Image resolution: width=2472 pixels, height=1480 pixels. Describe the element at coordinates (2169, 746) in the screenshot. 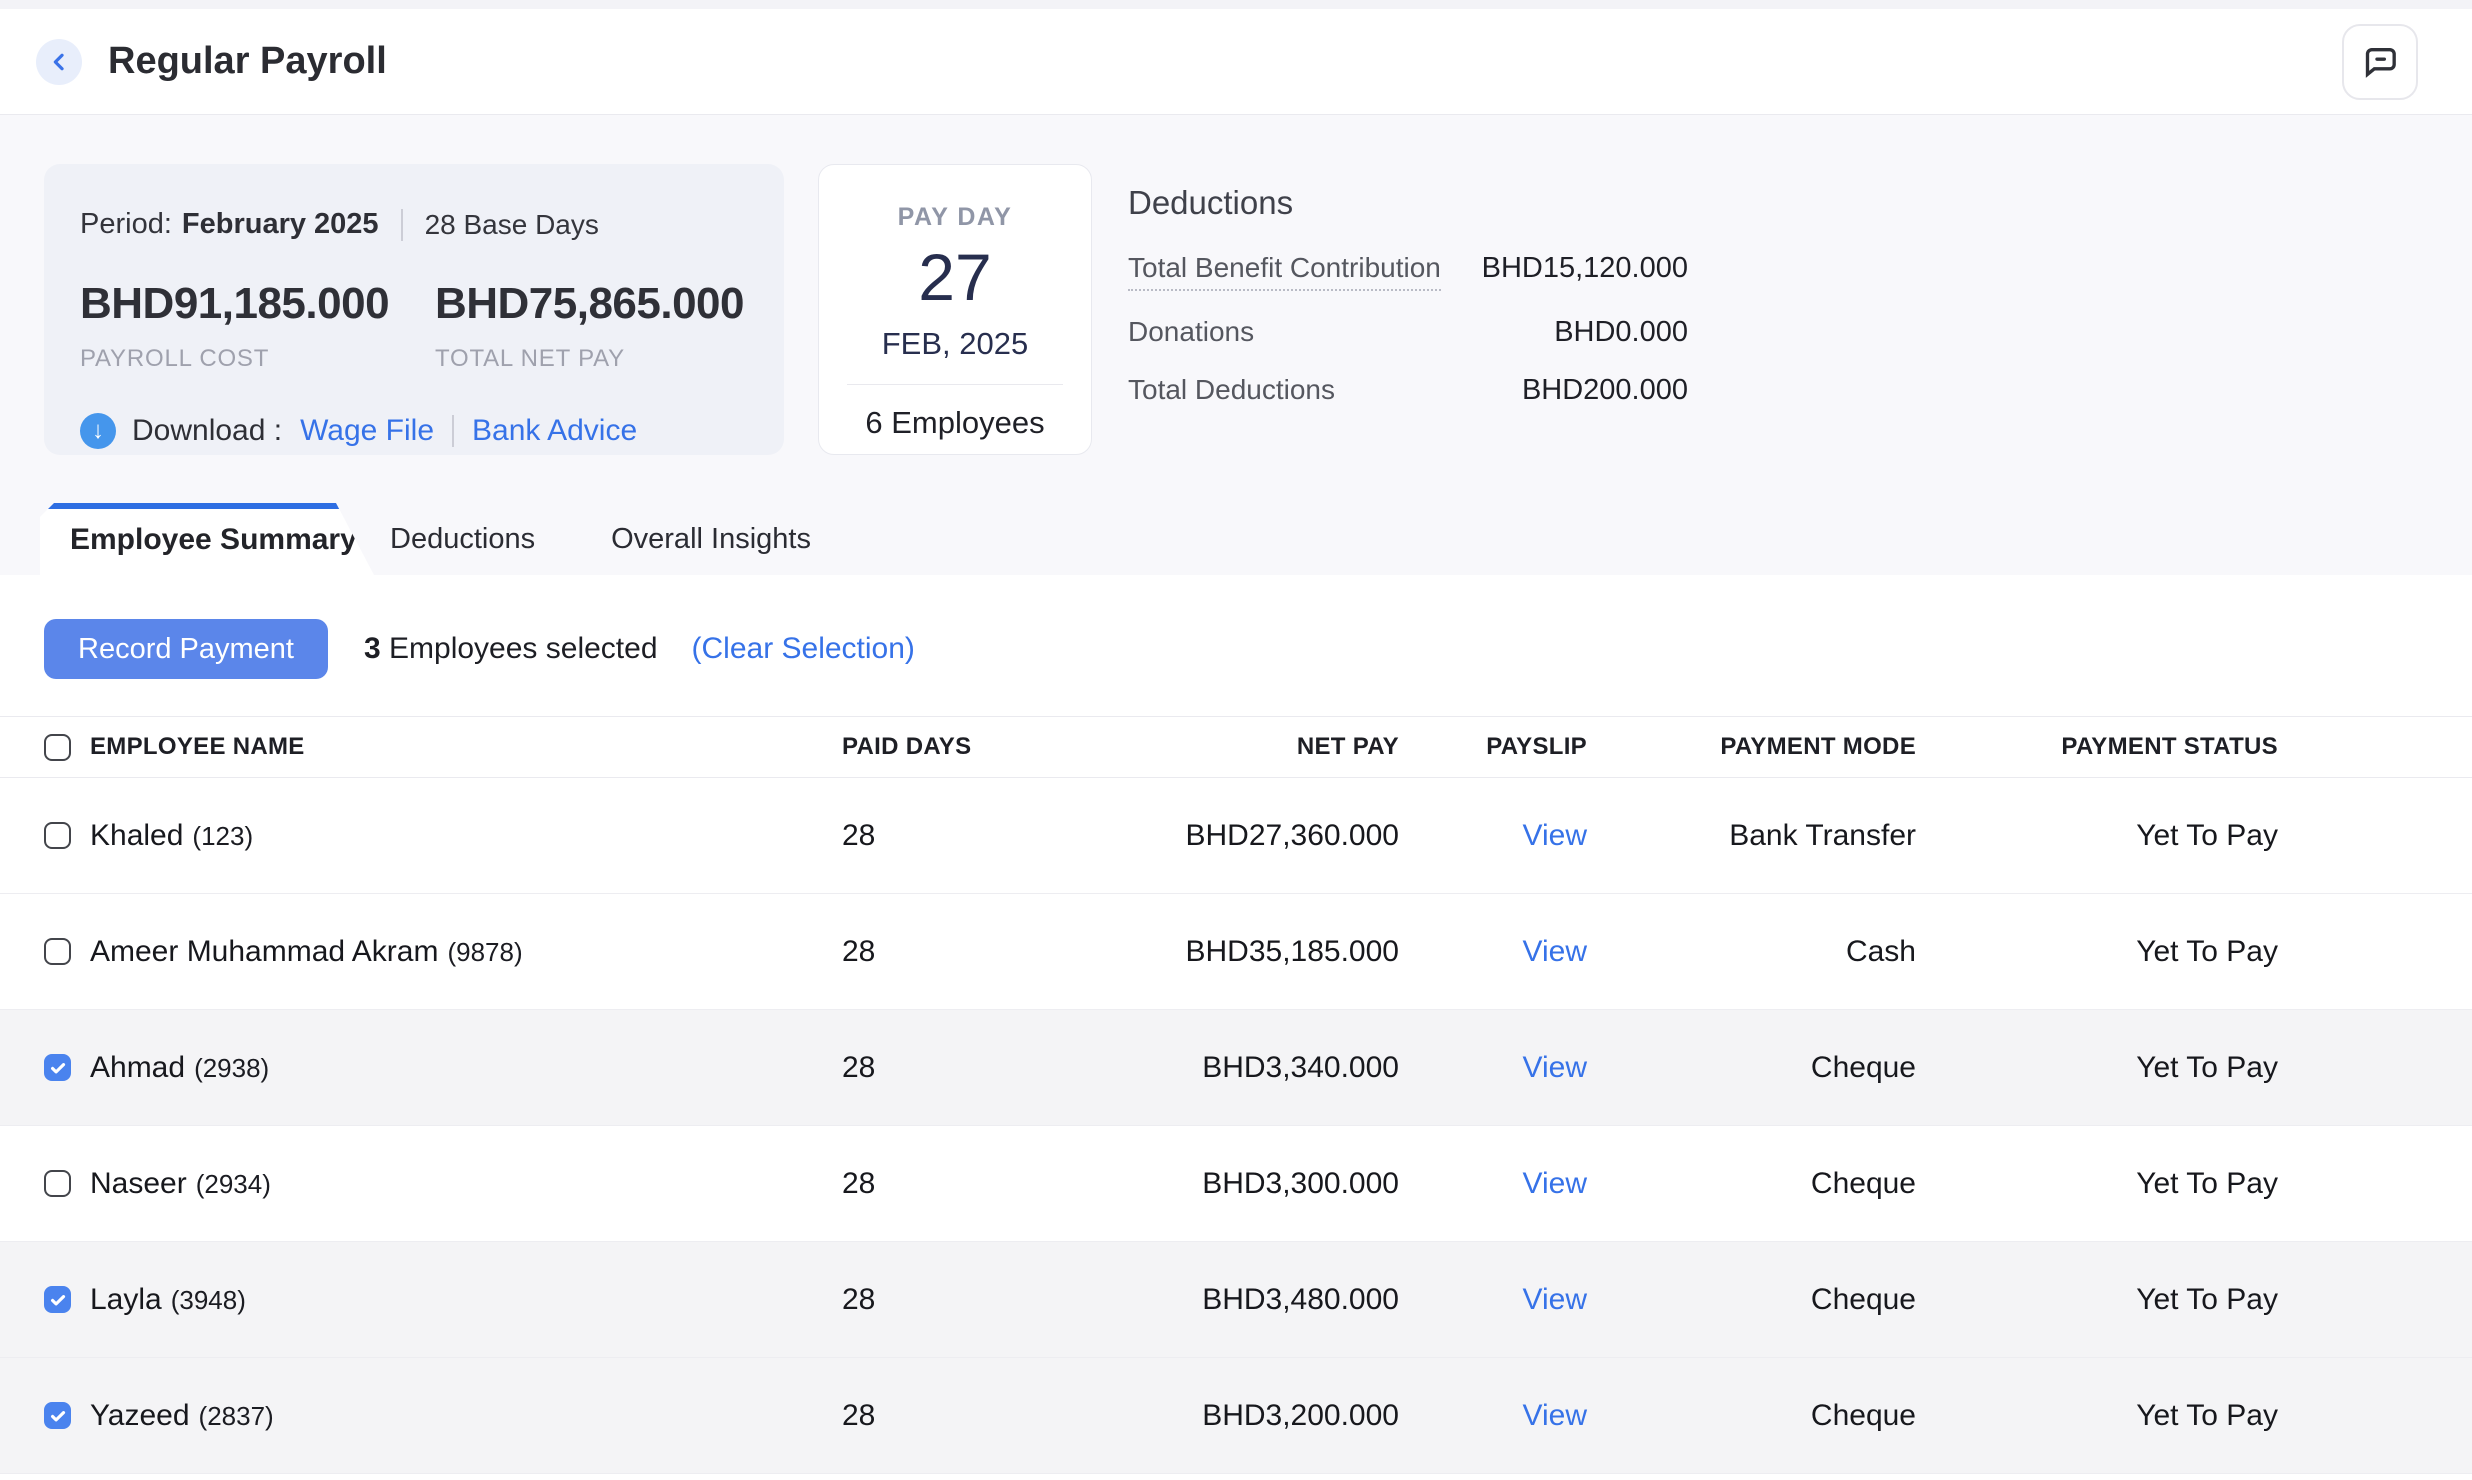

I see `col-payment-status: PAYMENT STATUS` at that location.